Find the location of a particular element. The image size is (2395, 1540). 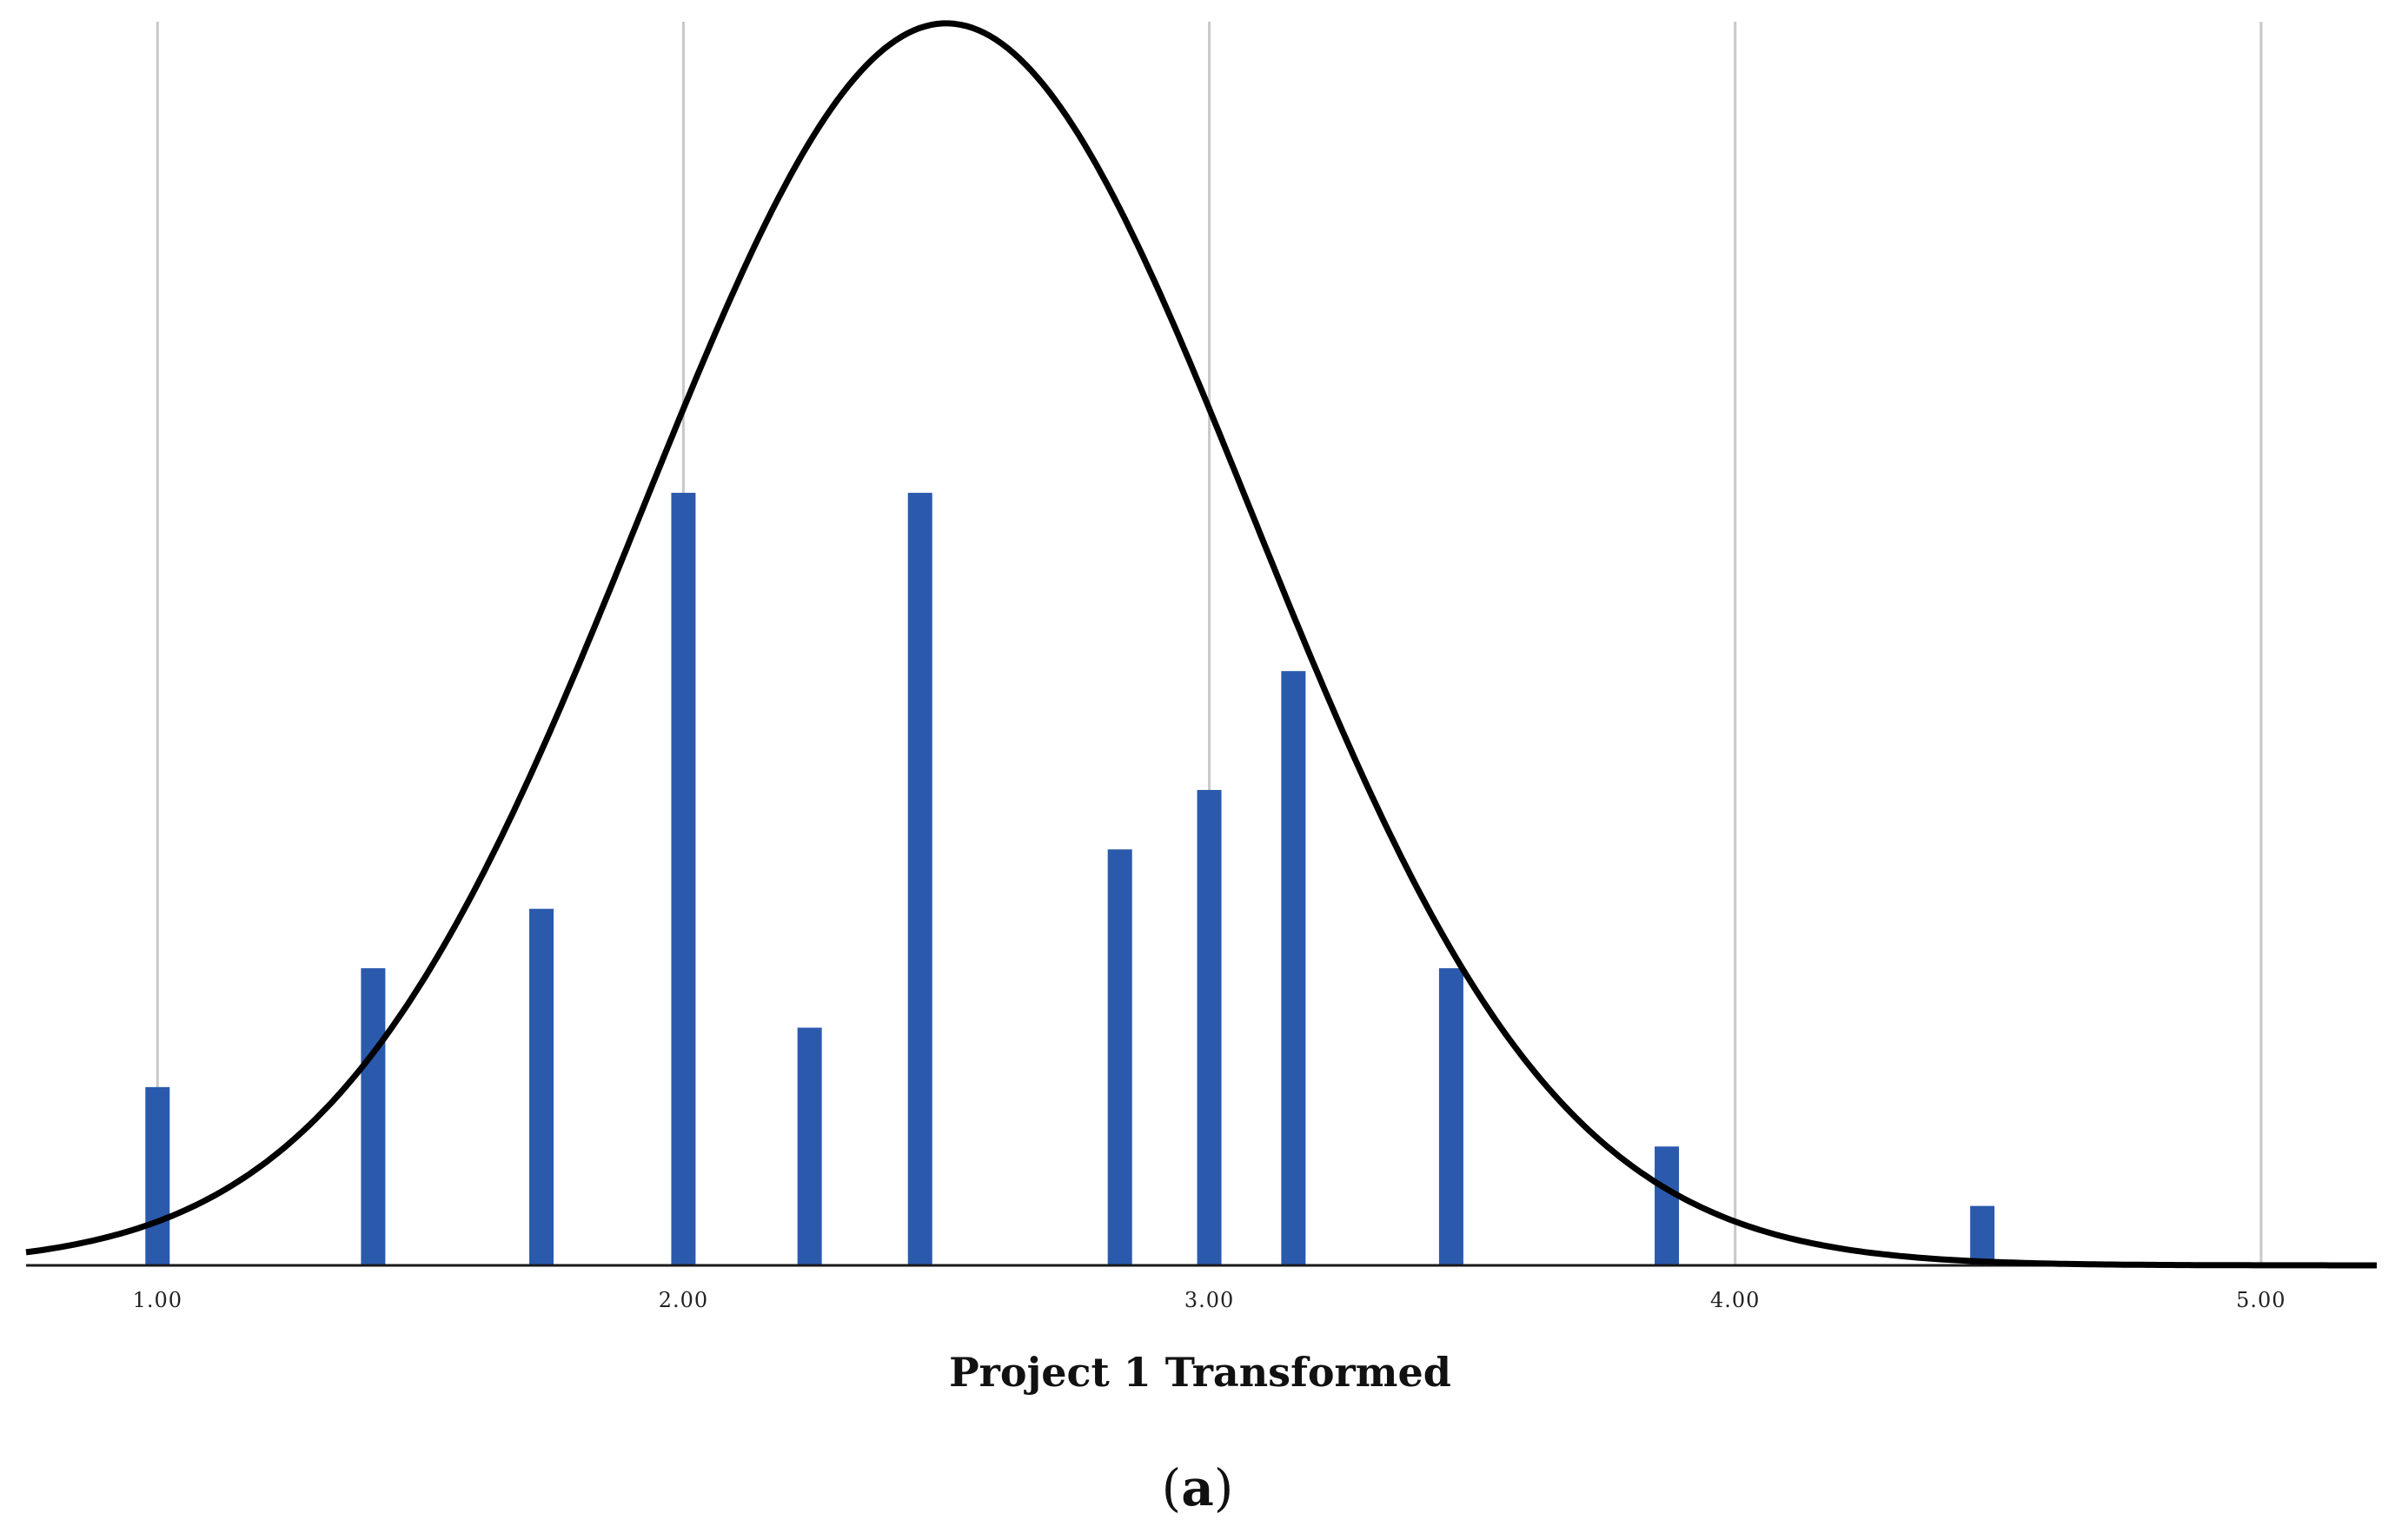

caption-open-paren: ( is located at coordinates (1171, 1487).